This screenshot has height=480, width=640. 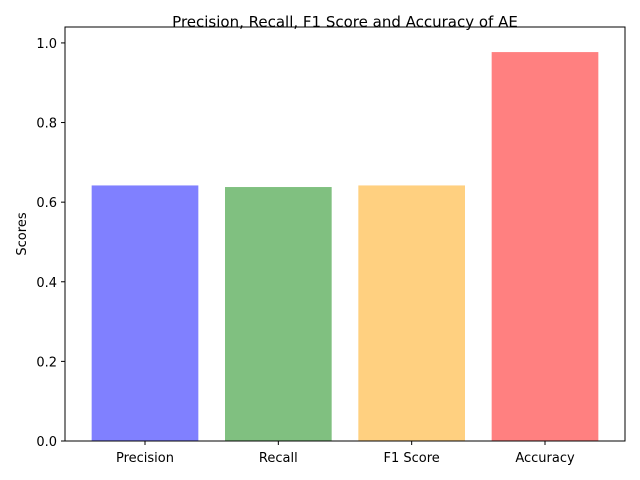 I want to click on bar-precision, so click(x=145, y=313).